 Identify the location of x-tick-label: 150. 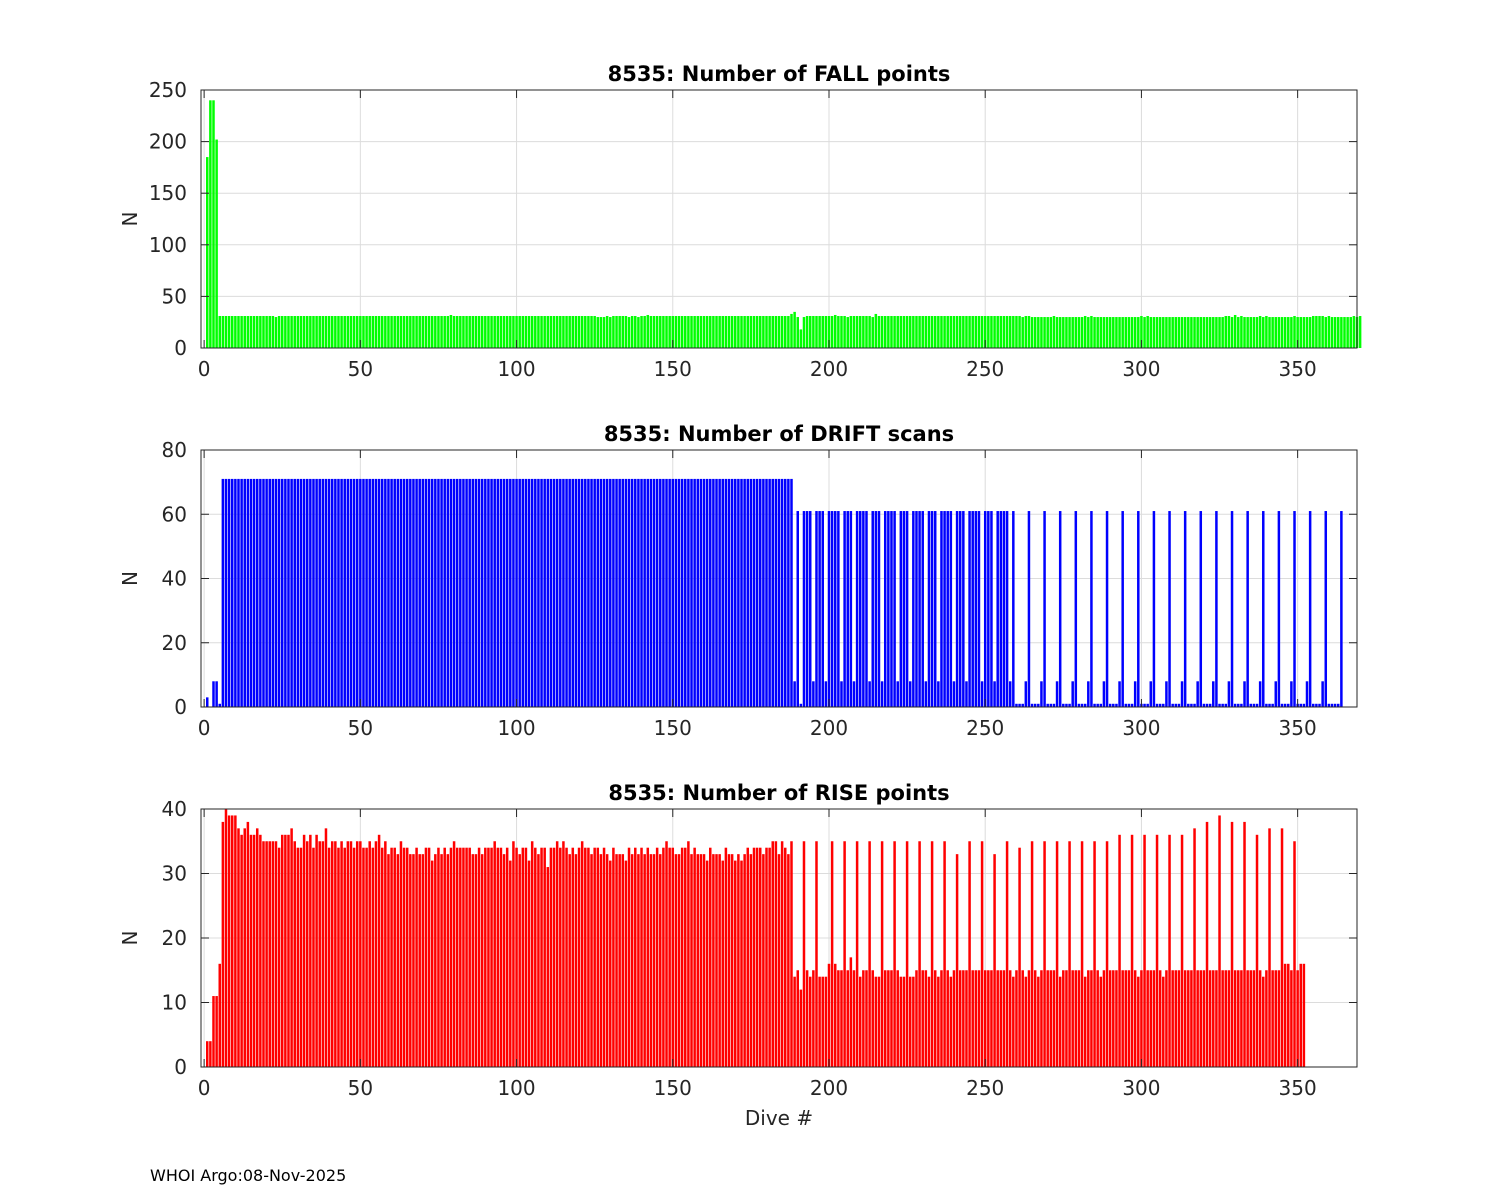
(673, 1088).